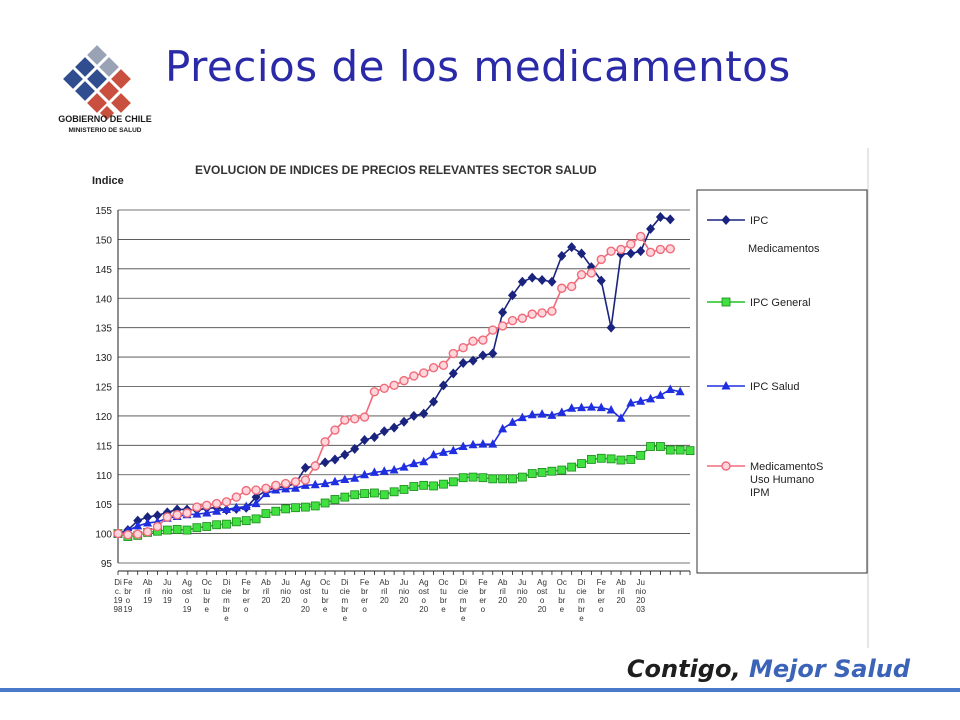  I want to click on y-axis-ticks: 95 100 105 110 115 120 125 130 135 140 145 150 155, so click(103, 388).